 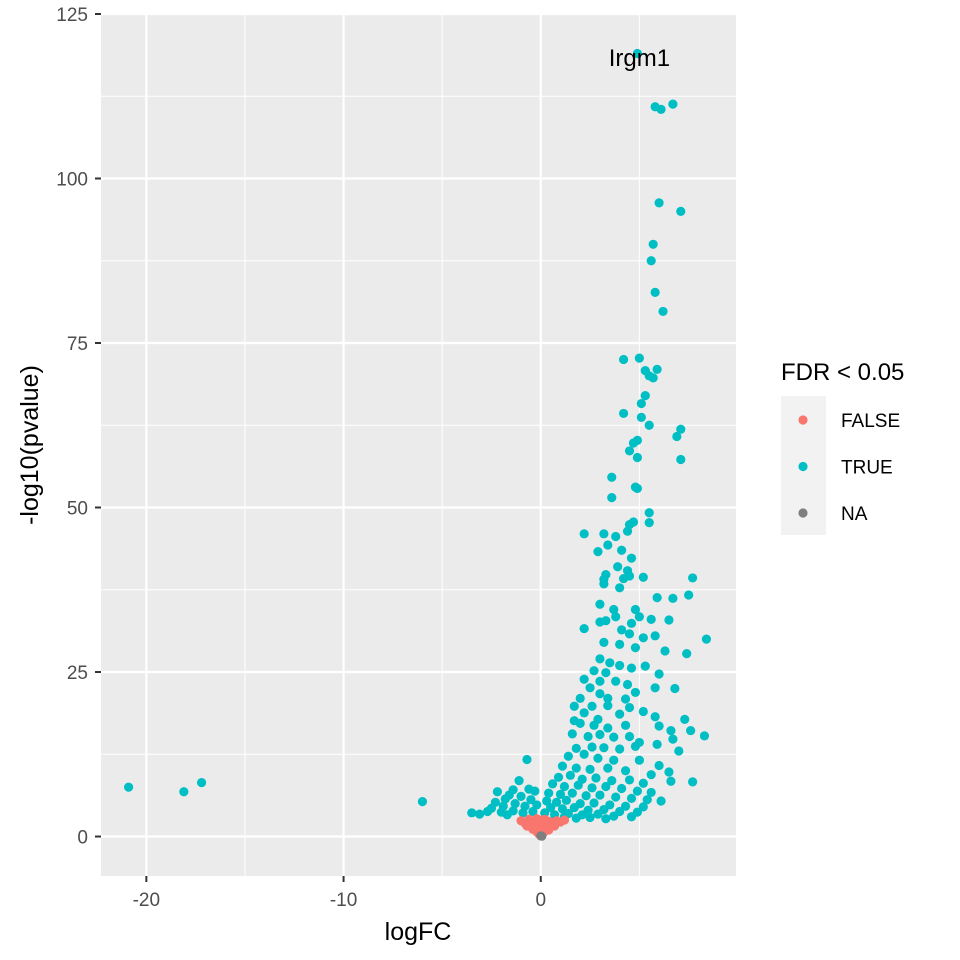 I want to click on y-axis-label: -log10(pvalue), so click(x=30, y=445).